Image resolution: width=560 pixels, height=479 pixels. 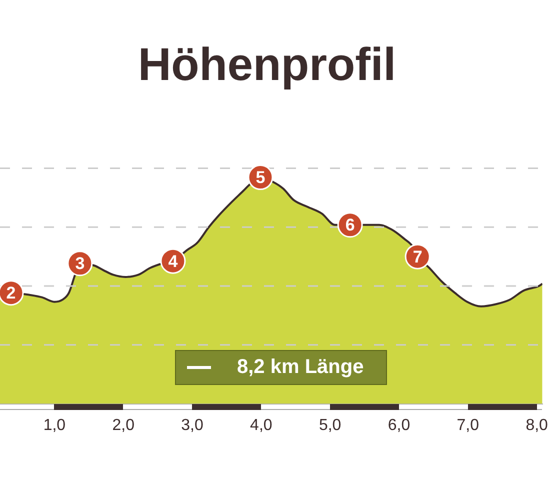 I want to click on x-tick-label: 3,0, so click(x=192, y=425).